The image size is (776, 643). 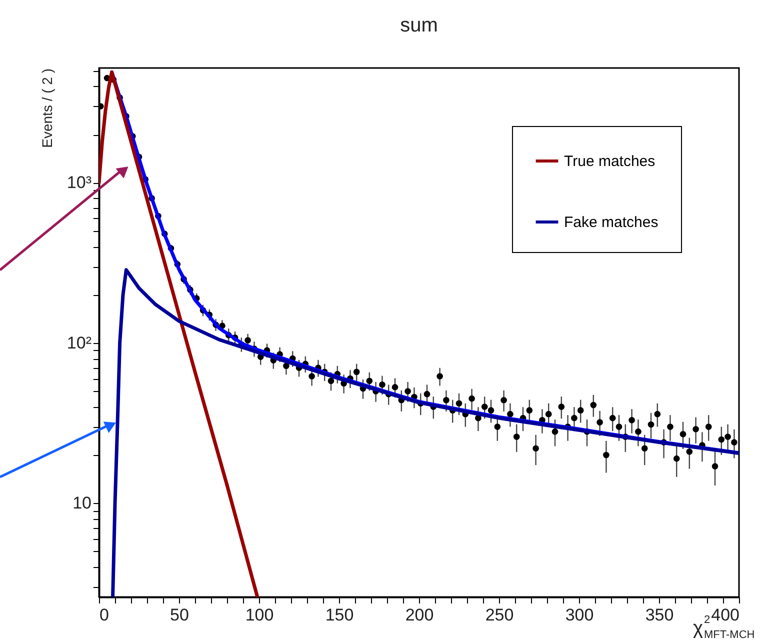 I want to click on x-tick-label: 0, so click(x=104, y=615).